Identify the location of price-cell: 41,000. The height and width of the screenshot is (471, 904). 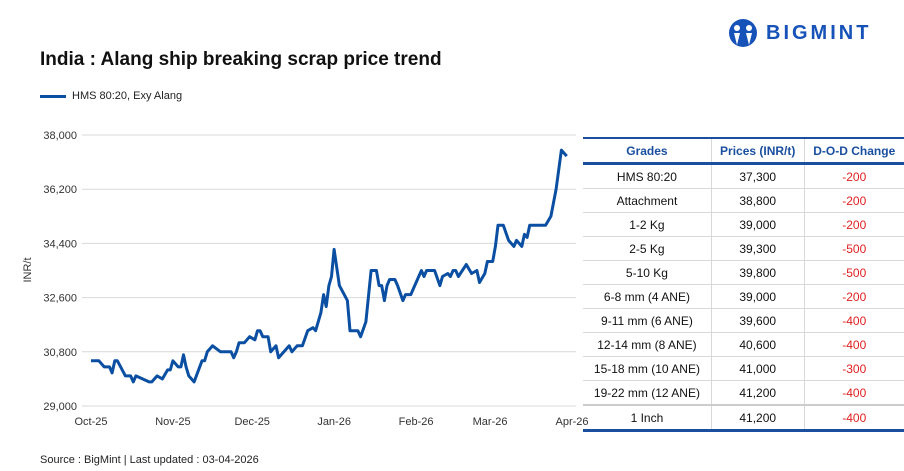
(757, 368).